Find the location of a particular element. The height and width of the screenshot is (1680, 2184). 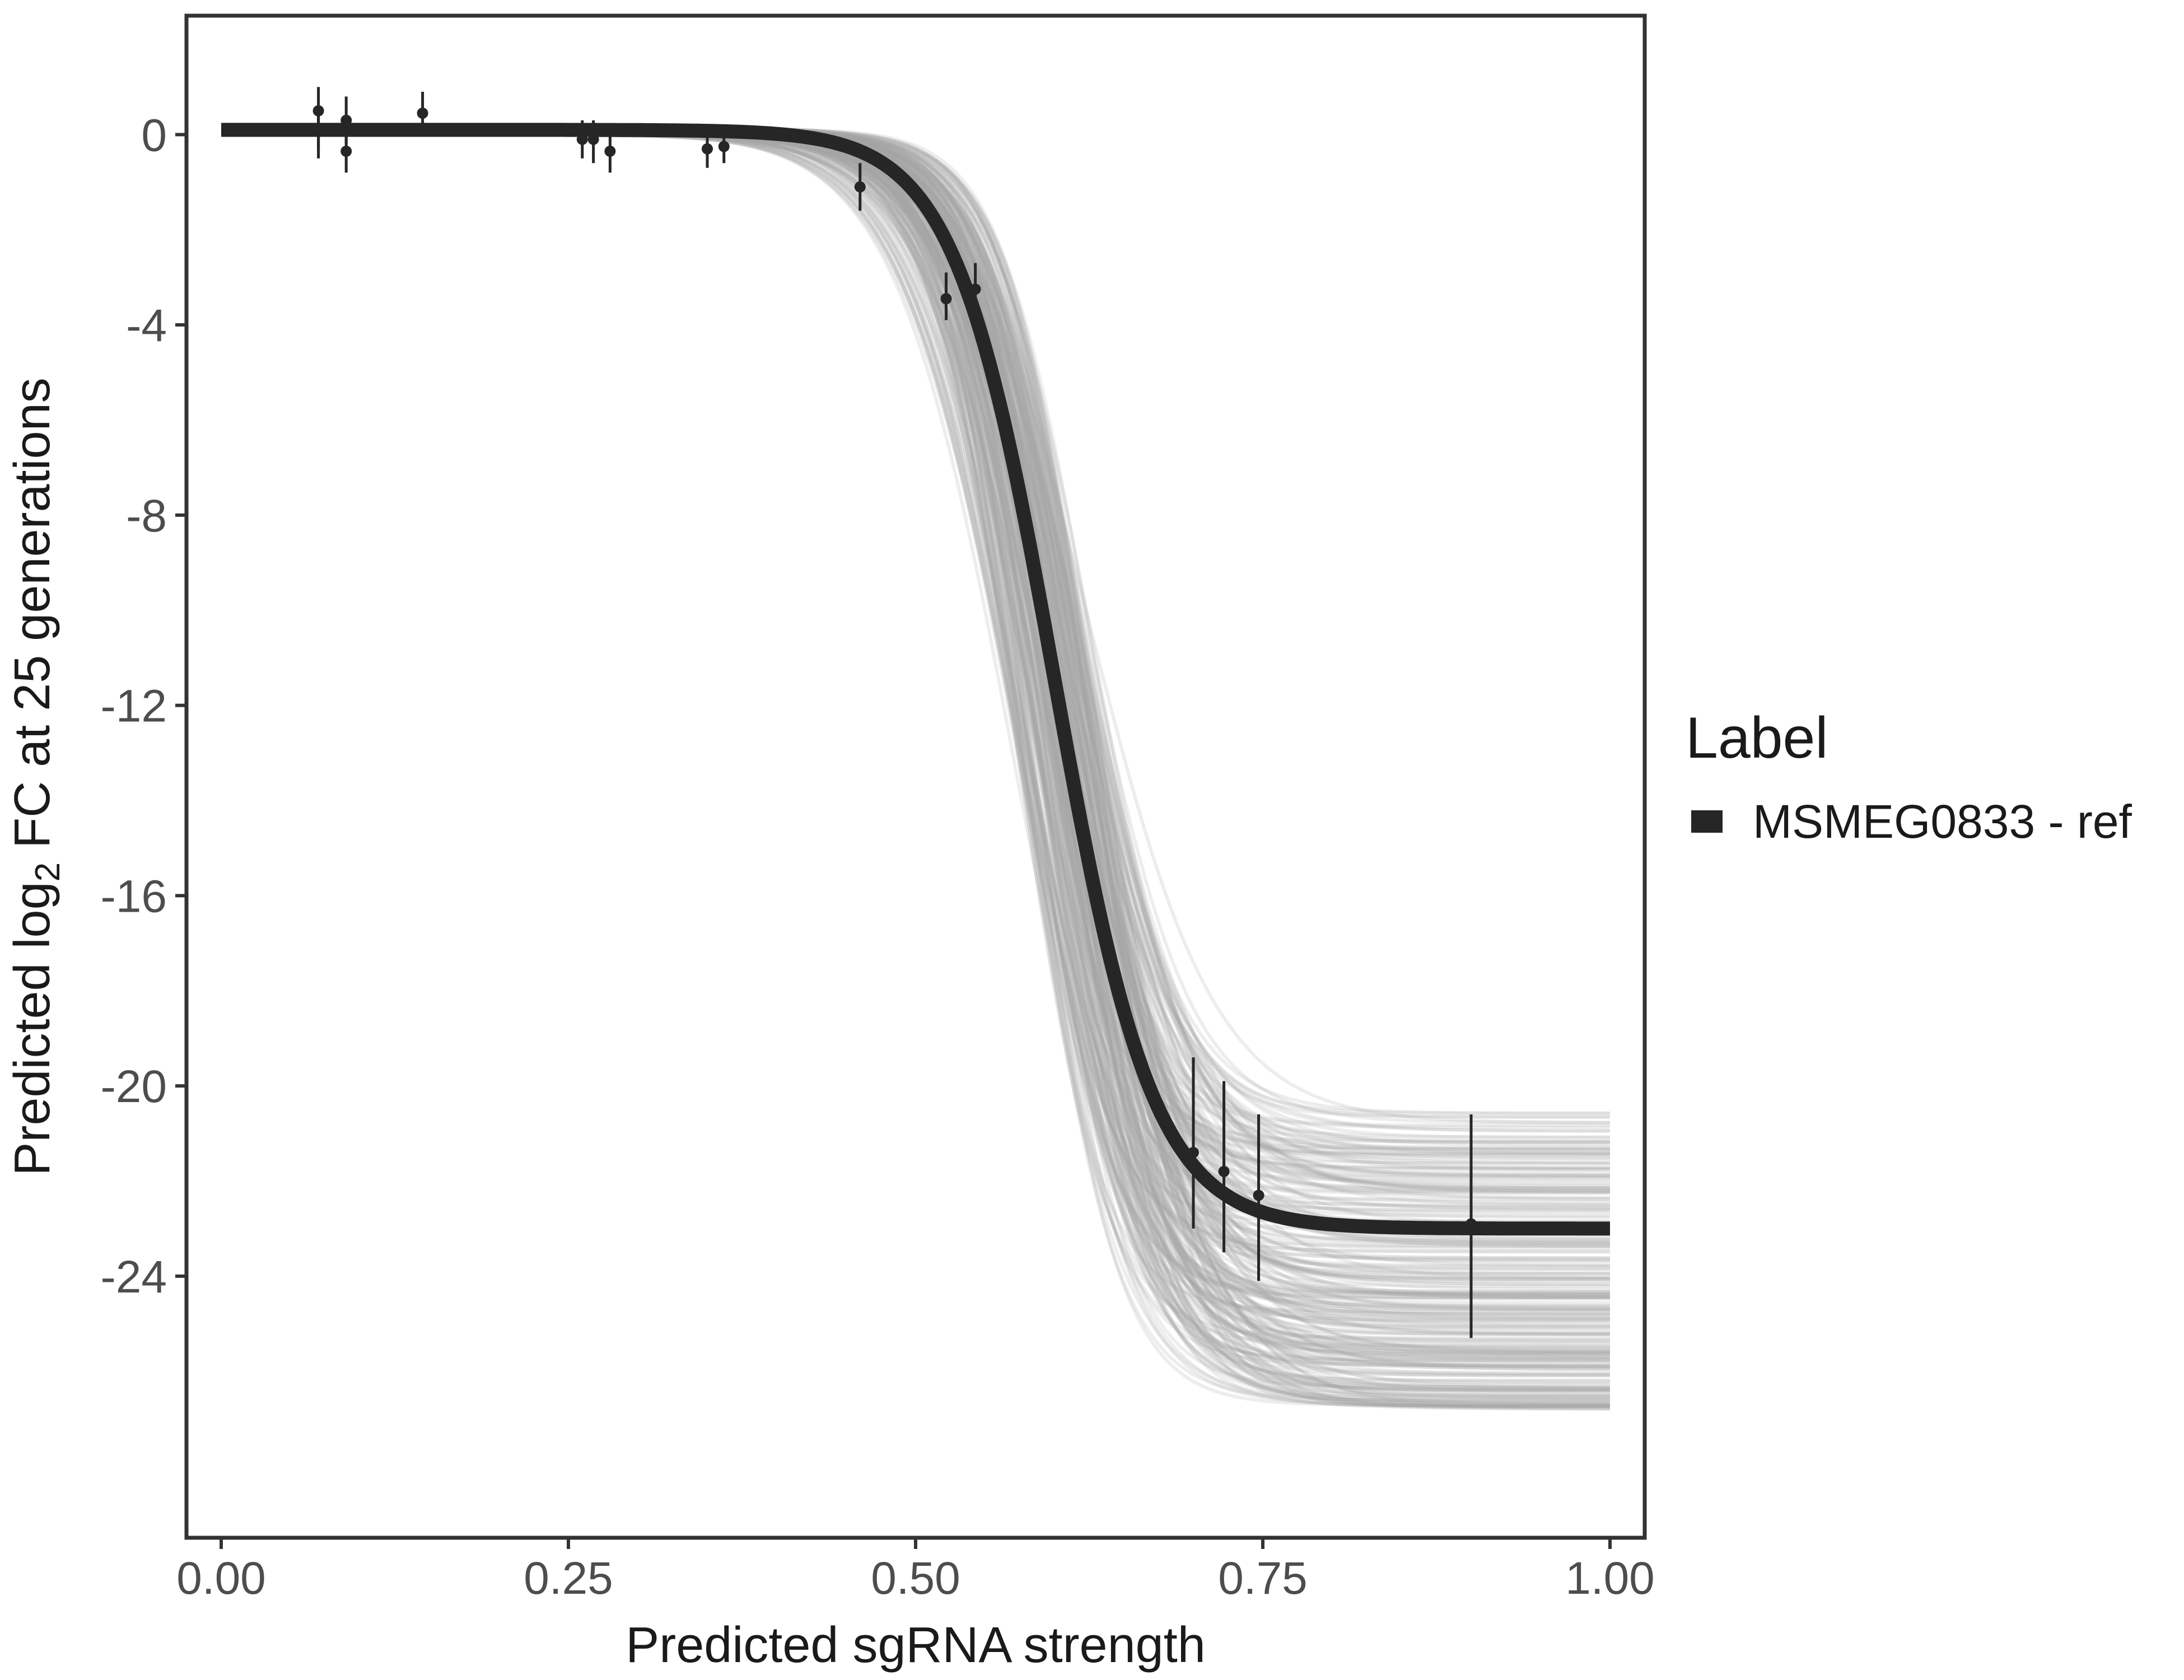

x-axis: 0.00 0.25 0.50 0.75 1.00 is located at coordinates (916, 1571).